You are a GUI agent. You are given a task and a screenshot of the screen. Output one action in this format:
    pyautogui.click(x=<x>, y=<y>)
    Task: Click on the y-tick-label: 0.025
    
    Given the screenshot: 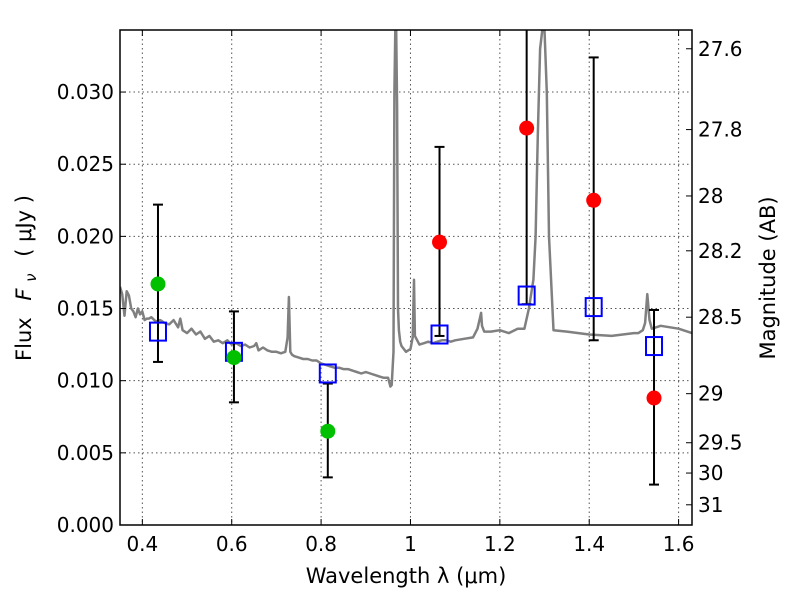 What is the action you would take?
    pyautogui.click(x=85, y=164)
    